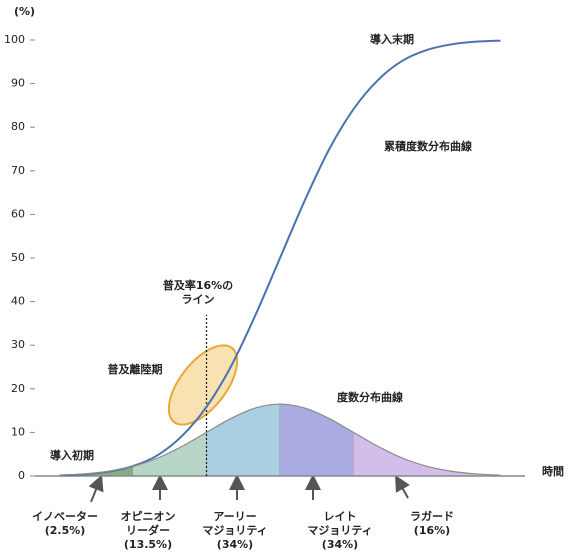 Image resolution: width=570 pixels, height=553 pixels. What do you see at coordinates (340, 516) in the screenshot?
I see `adopter-label: レイト` at bounding box center [340, 516].